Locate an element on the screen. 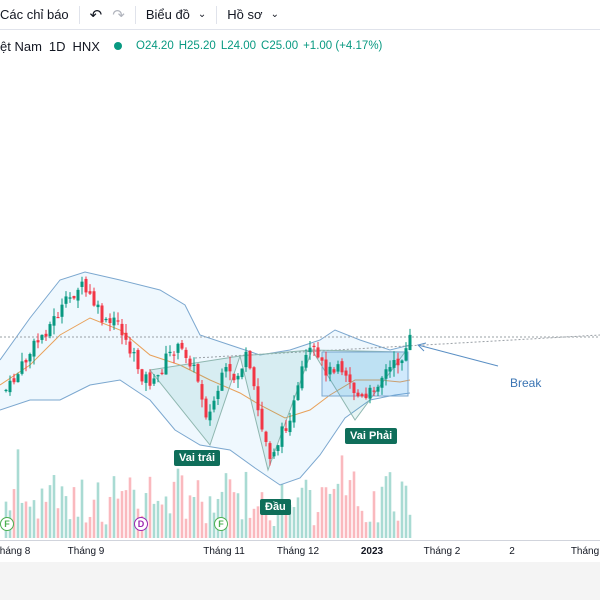 The height and width of the screenshot is (600, 600). chart-menu-button: Biểu đồ ⌄ is located at coordinates (176, 15).